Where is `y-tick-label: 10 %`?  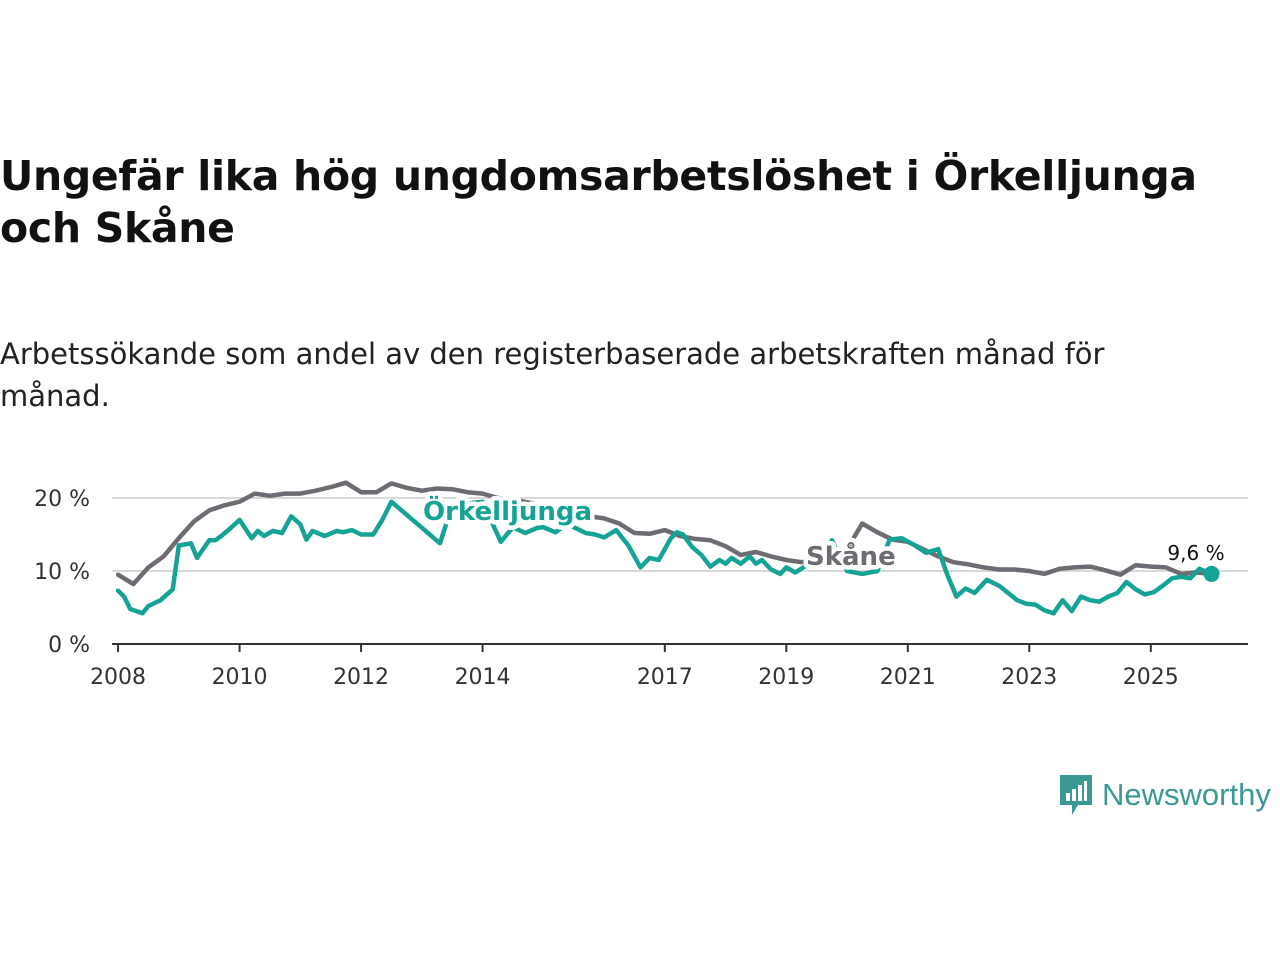 y-tick-label: 10 % is located at coordinates (62, 572).